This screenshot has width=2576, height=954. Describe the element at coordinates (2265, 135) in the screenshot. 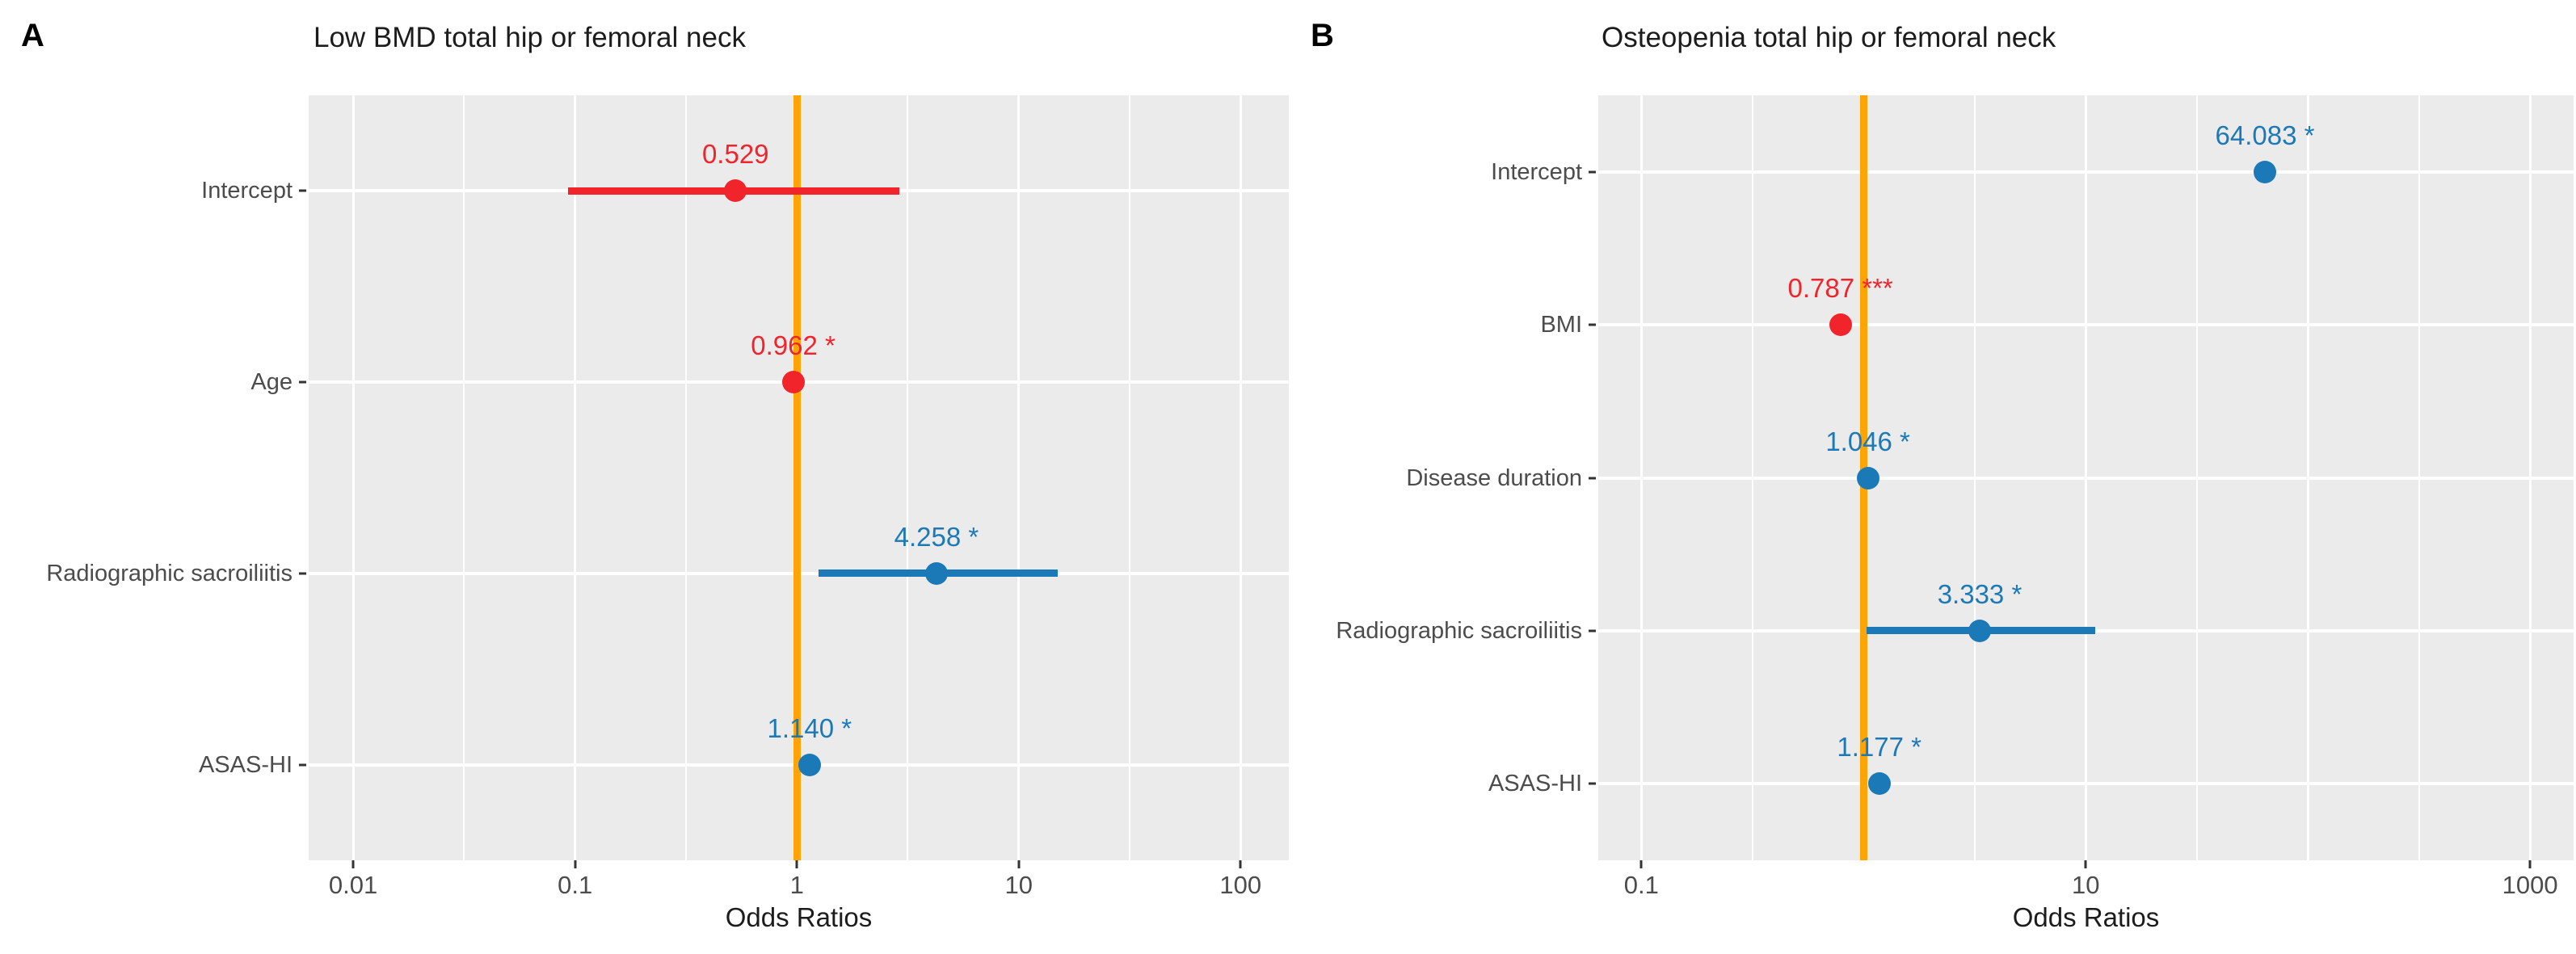

I see `value-label: 64.083 *` at that location.